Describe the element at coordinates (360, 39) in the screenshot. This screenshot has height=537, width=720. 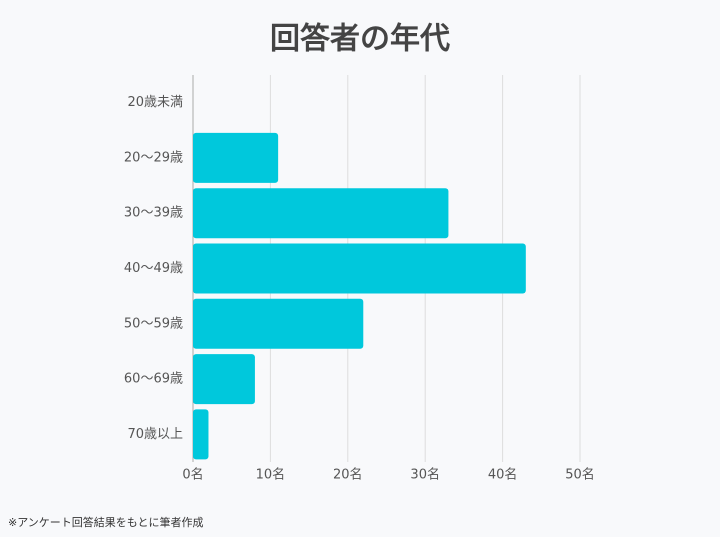
I see `chart-title: 回答者の年代` at that location.